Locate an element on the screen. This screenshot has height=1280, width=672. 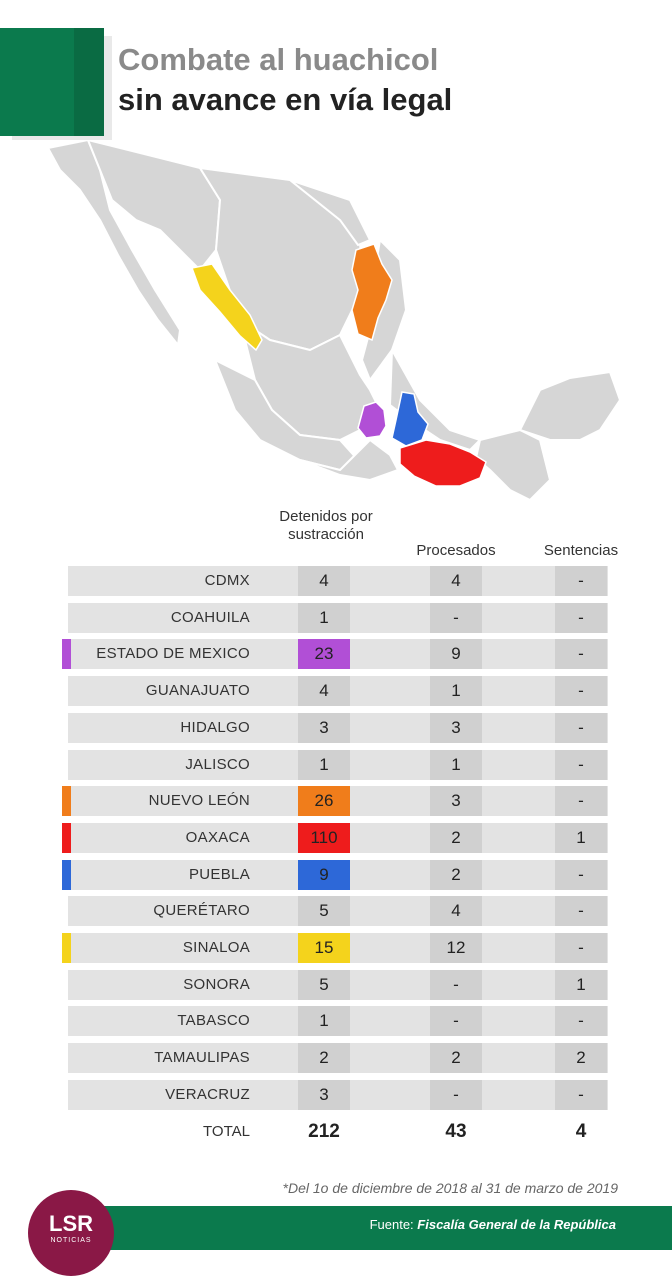
map-state-nuevo-leon is located at coordinates (372, 292).